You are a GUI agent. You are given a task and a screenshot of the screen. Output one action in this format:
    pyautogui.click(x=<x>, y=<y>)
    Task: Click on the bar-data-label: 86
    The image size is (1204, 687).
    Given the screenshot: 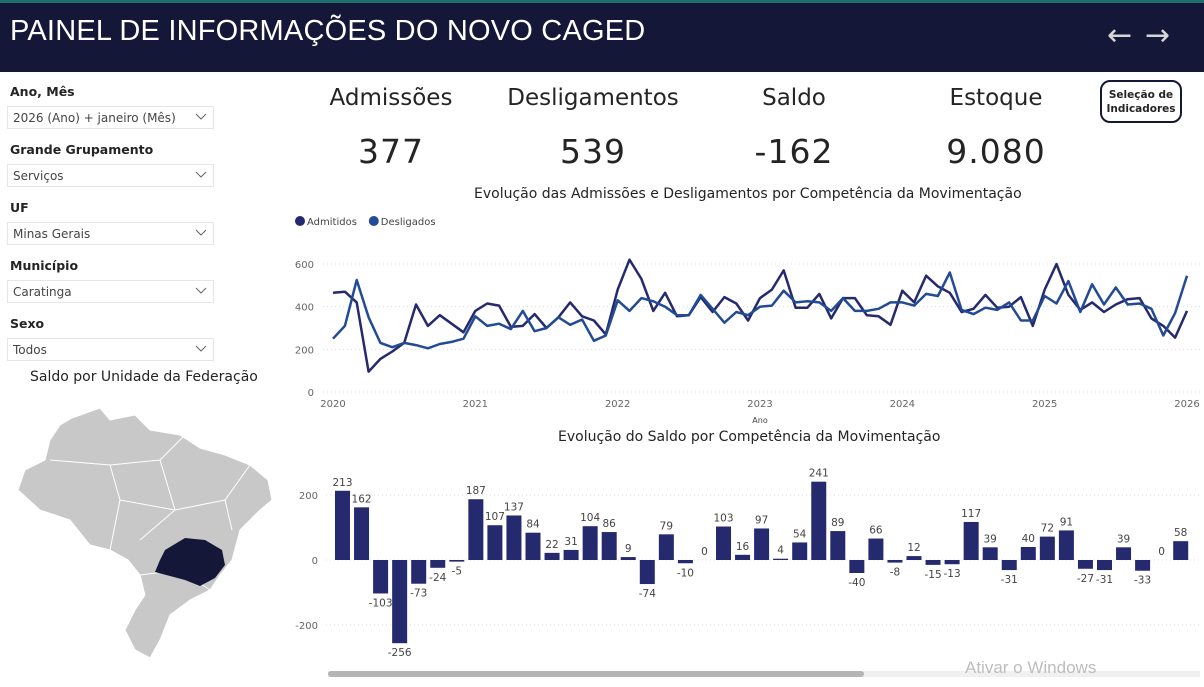 What is the action you would take?
    pyautogui.click(x=610, y=524)
    